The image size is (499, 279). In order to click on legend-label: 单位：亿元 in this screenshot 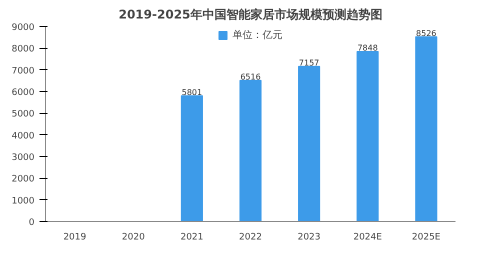, I will do `click(257, 35)`.